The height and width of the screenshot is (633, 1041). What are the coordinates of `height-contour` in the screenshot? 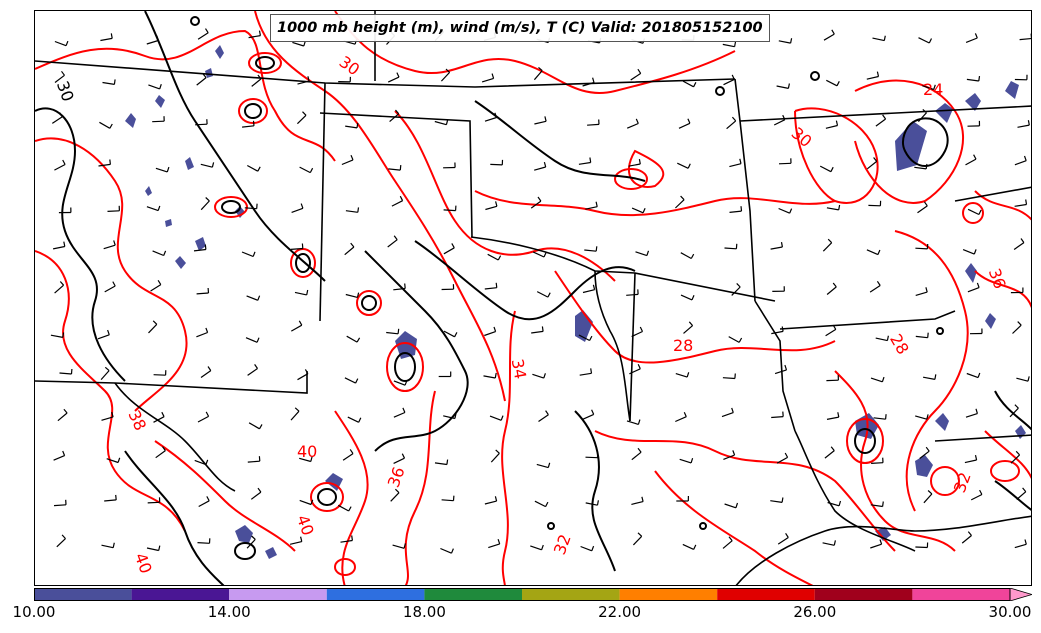 It's located at (174, 517).